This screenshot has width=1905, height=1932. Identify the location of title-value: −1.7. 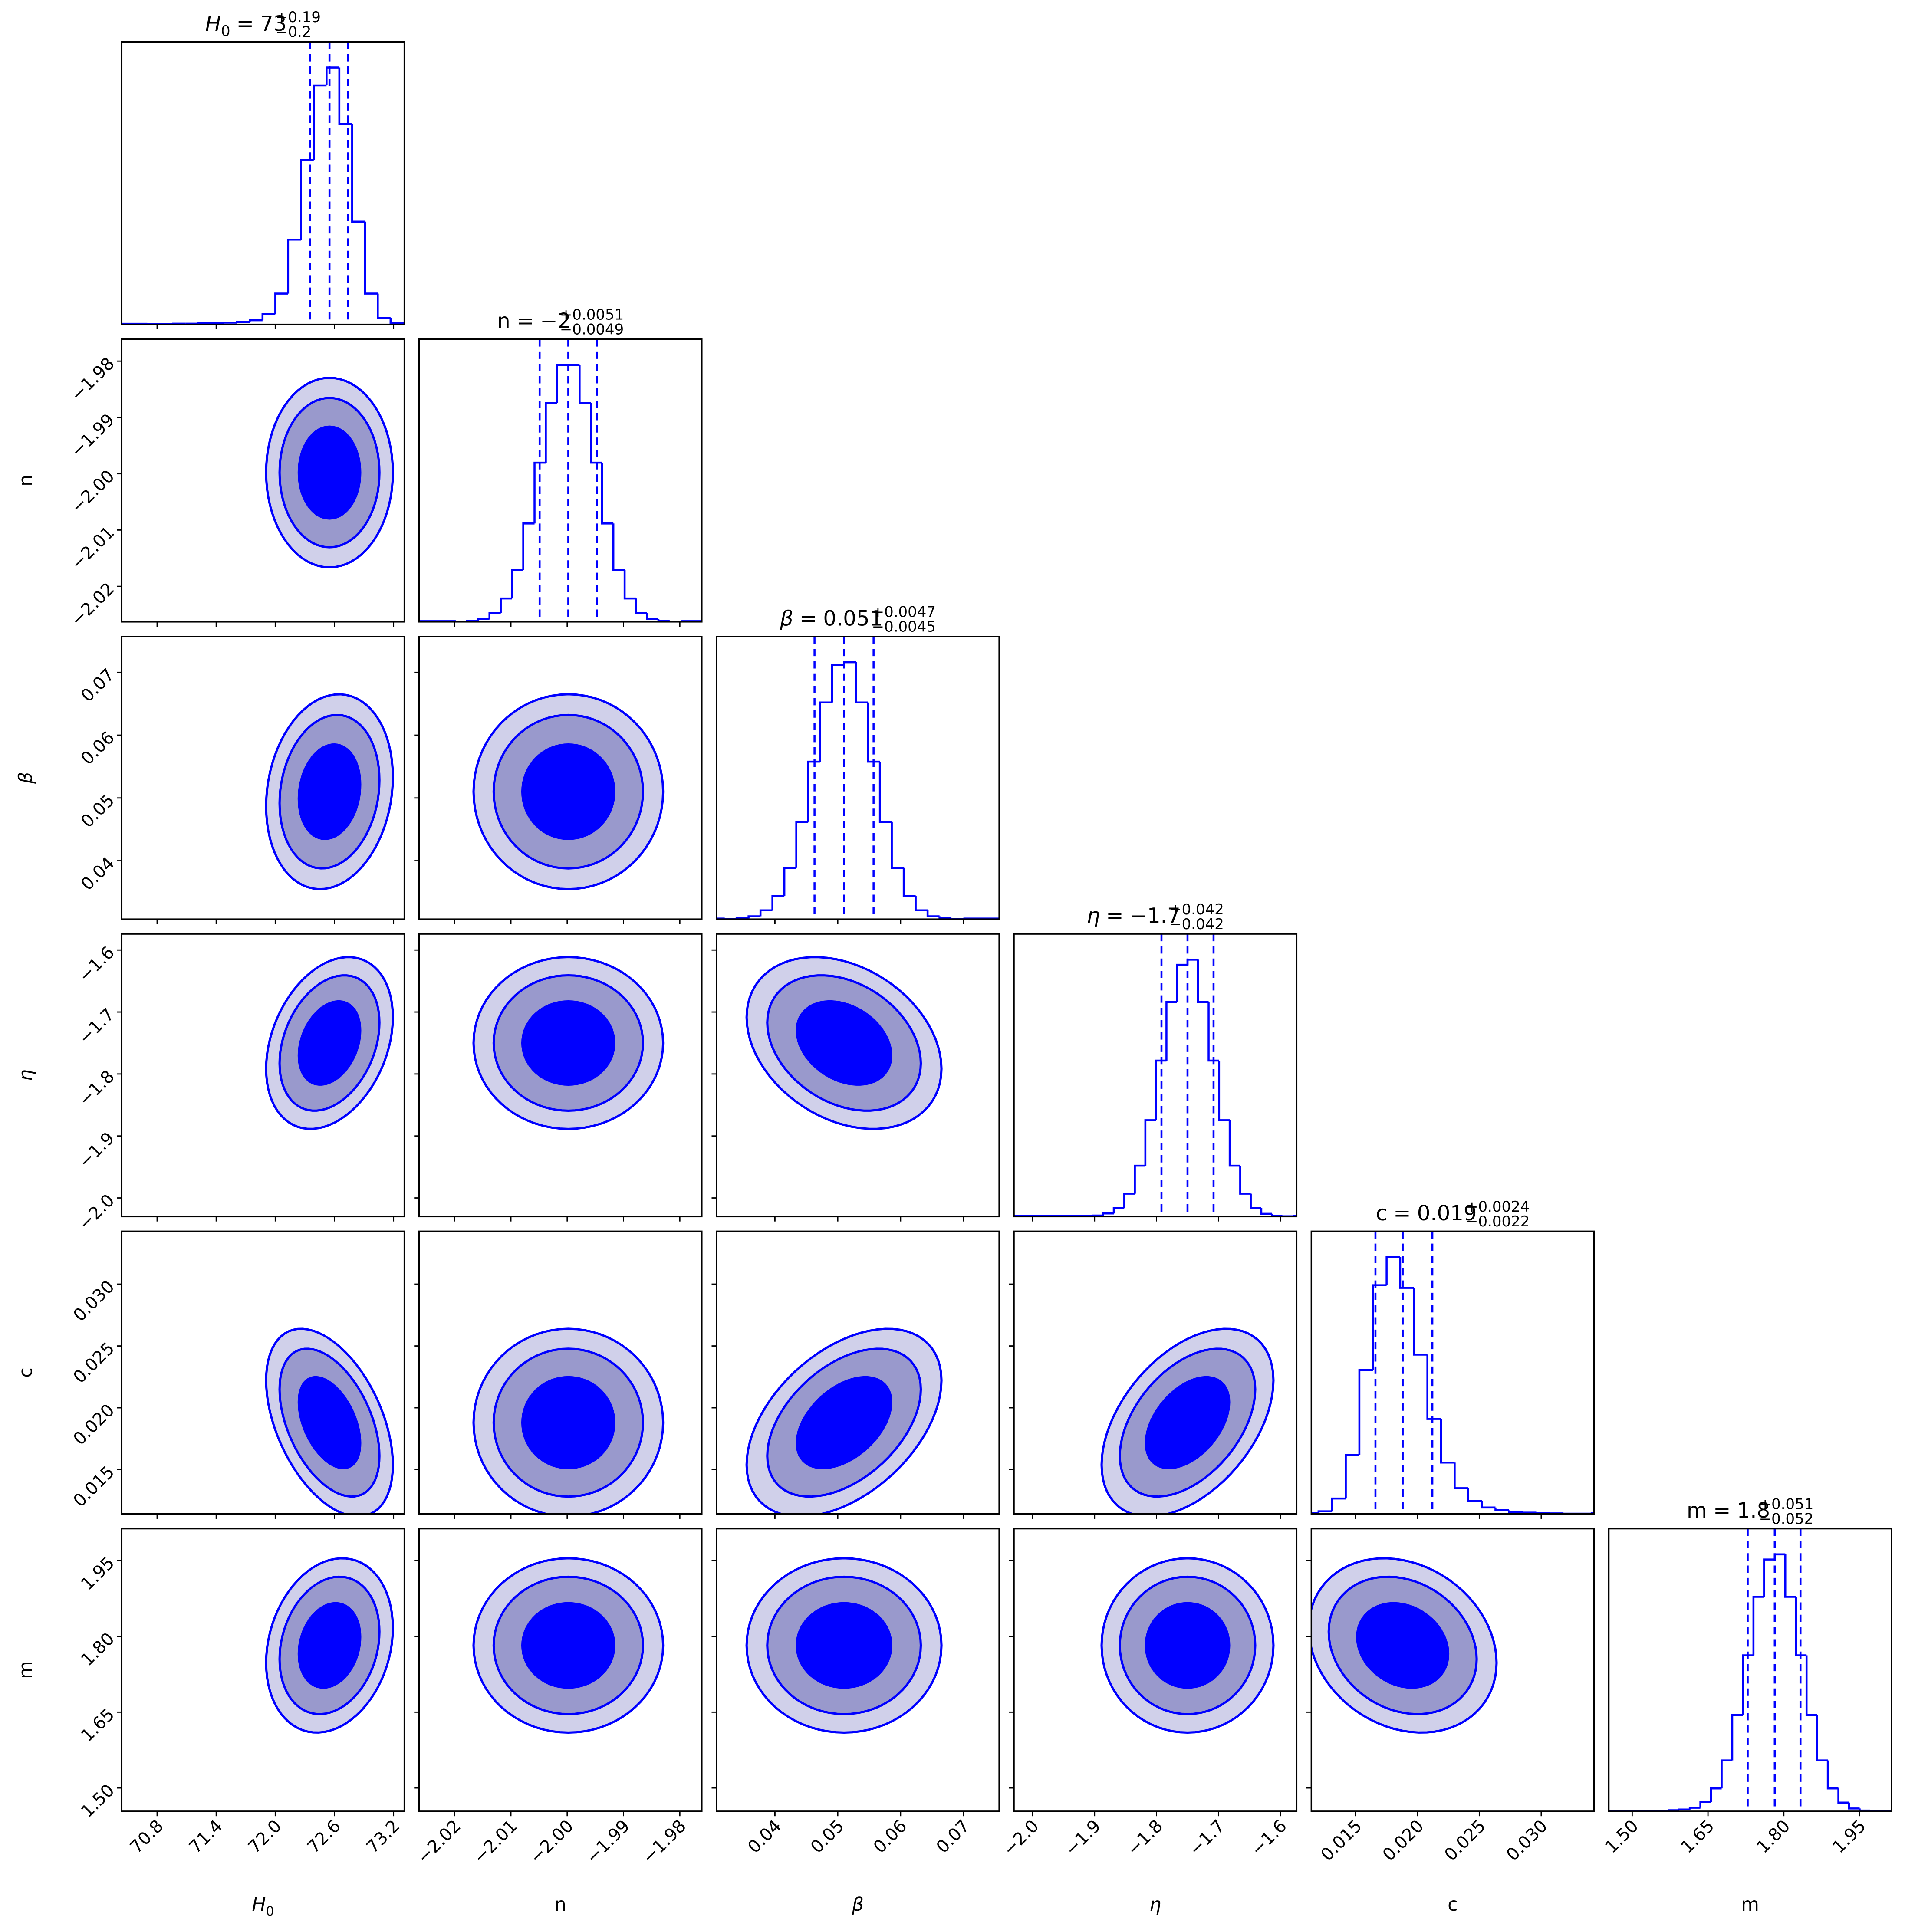
(1155, 916).